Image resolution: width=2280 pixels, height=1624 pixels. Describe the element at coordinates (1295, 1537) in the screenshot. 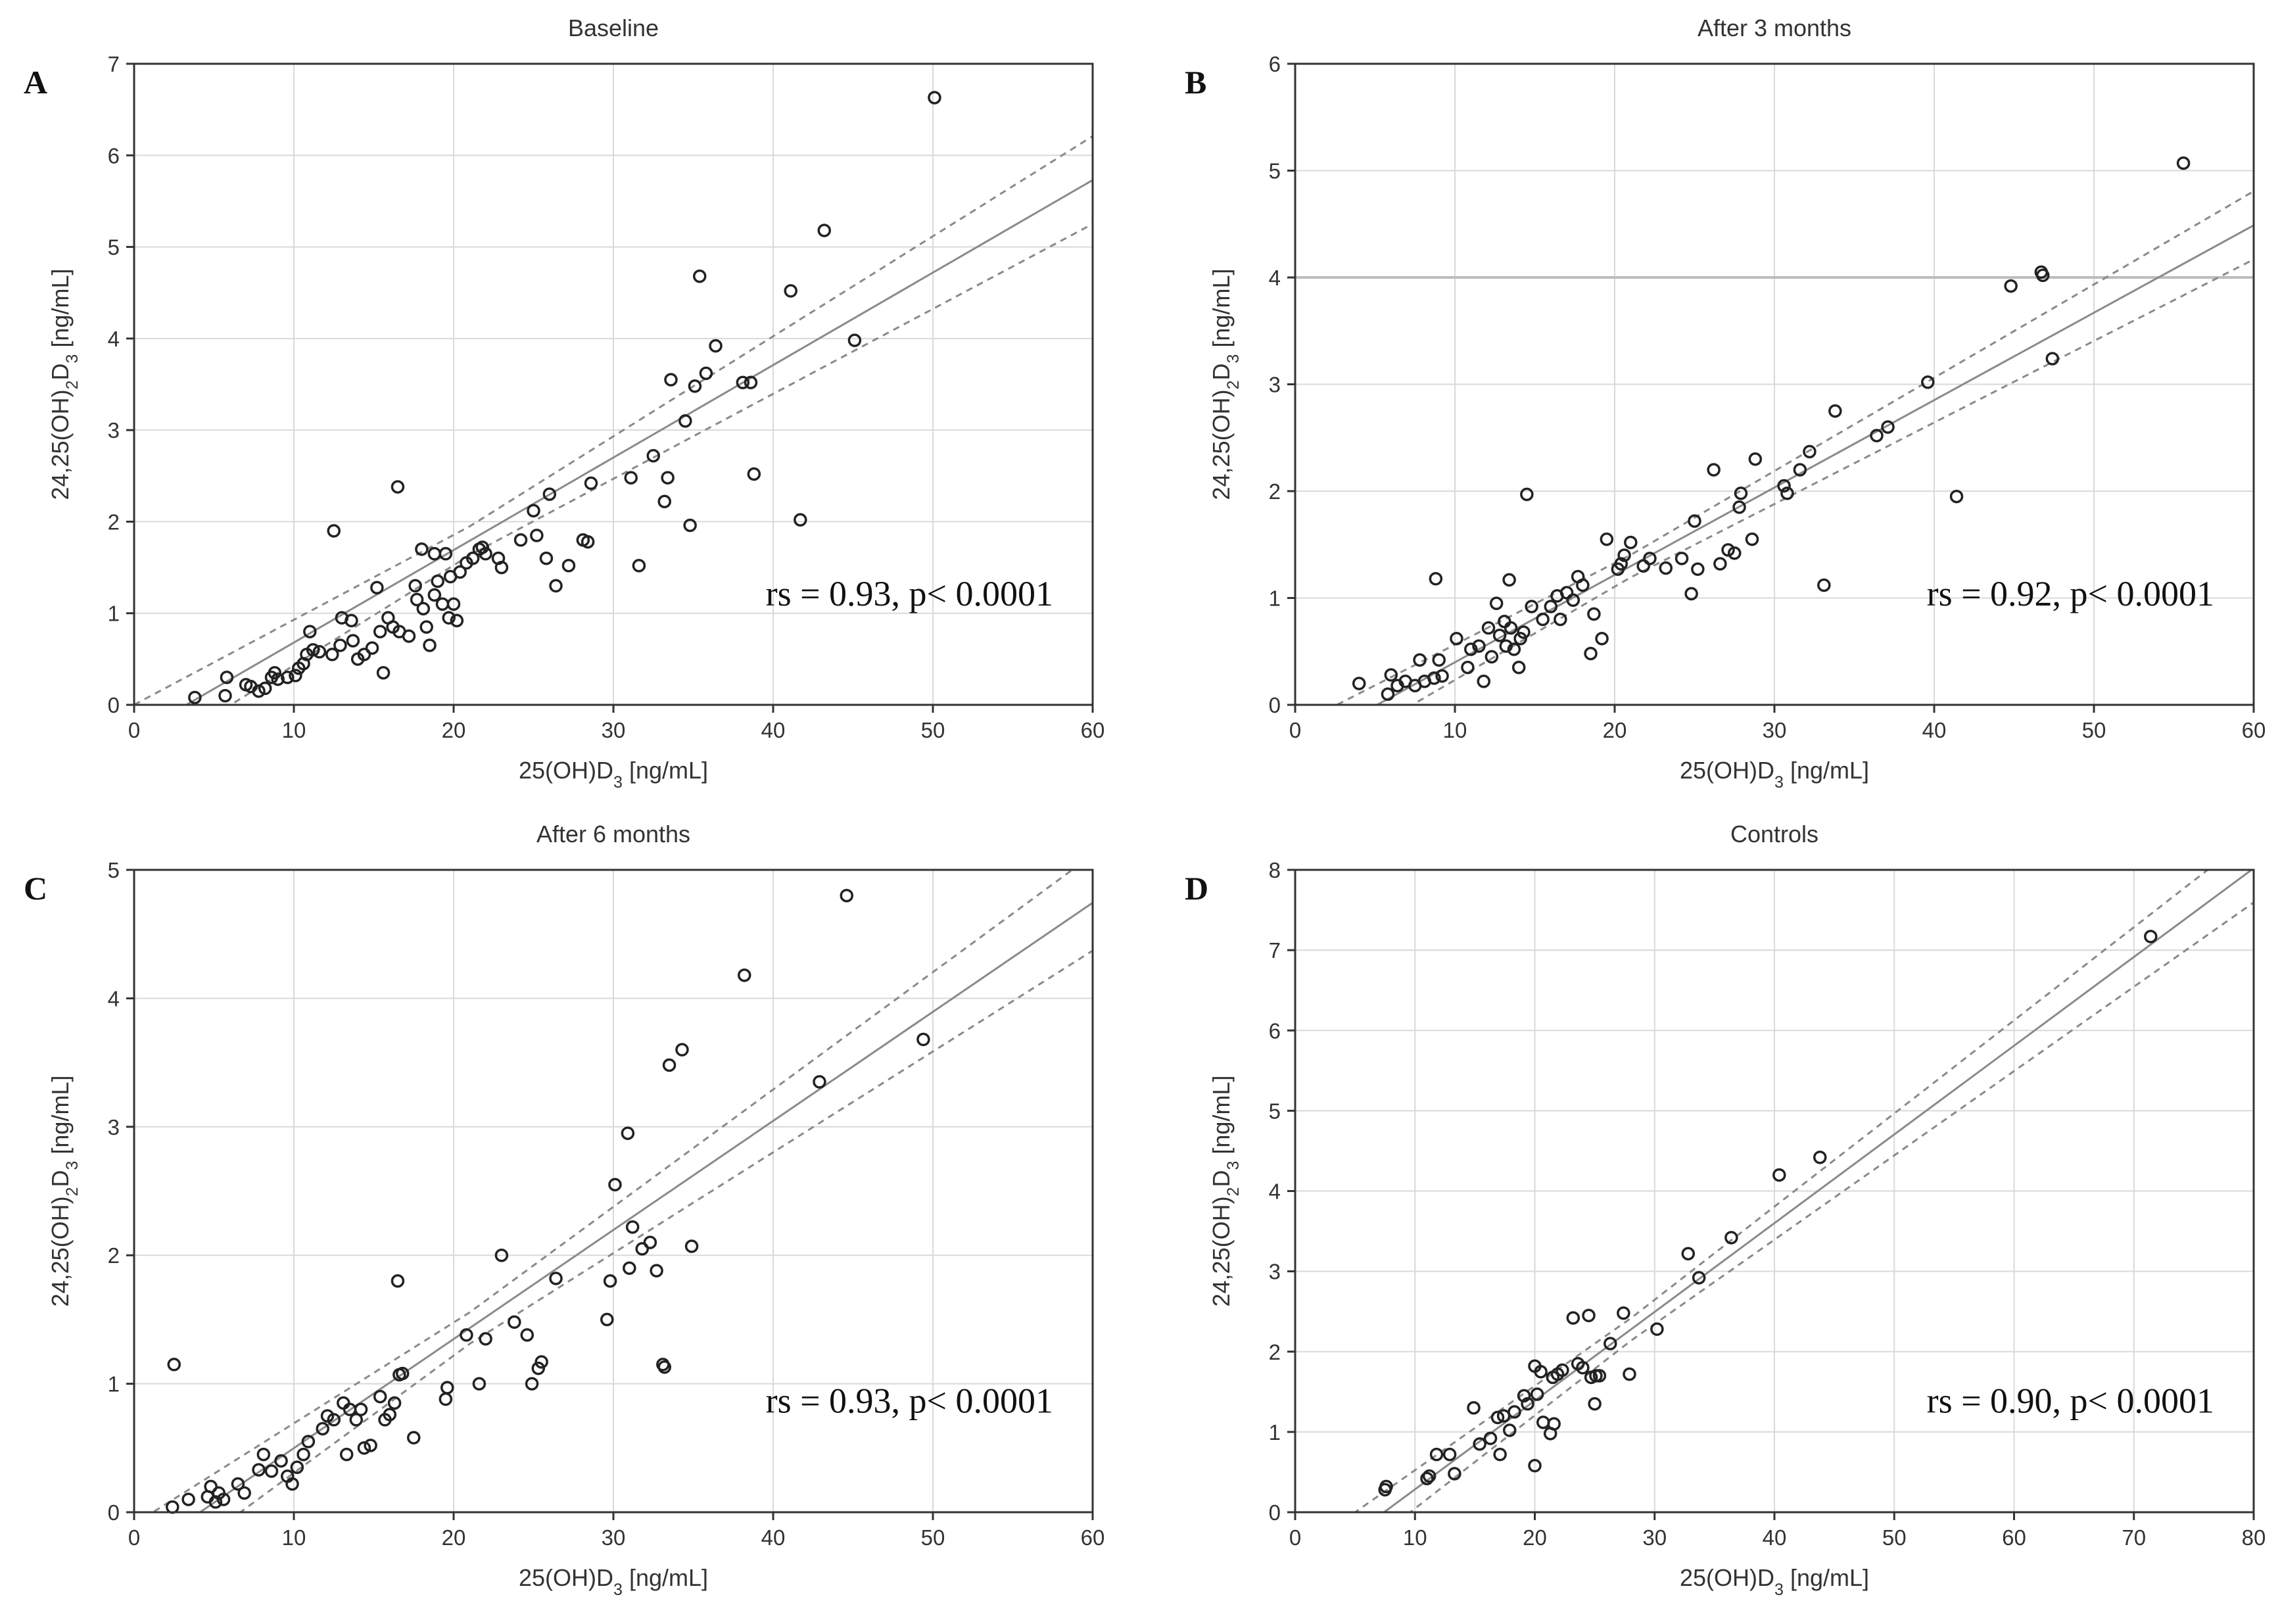

I see `panel-d-x-tick-label: 0` at that location.